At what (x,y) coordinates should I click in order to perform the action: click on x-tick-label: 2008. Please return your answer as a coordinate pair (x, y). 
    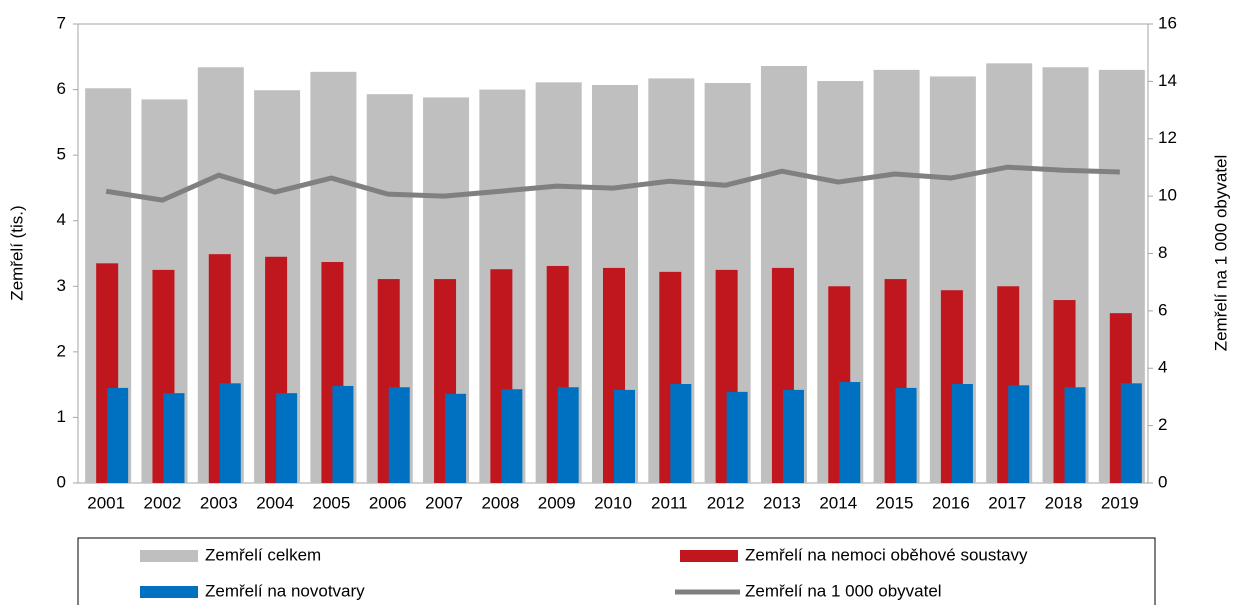
    Looking at the image, I should click on (500, 502).